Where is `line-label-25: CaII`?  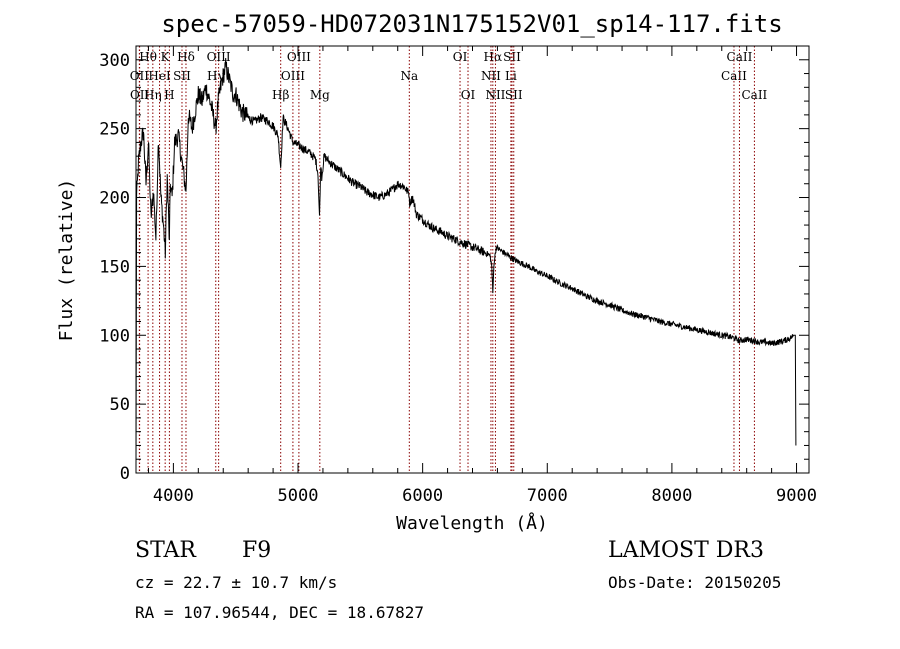
line-label-25: CaII is located at coordinates (740, 57).